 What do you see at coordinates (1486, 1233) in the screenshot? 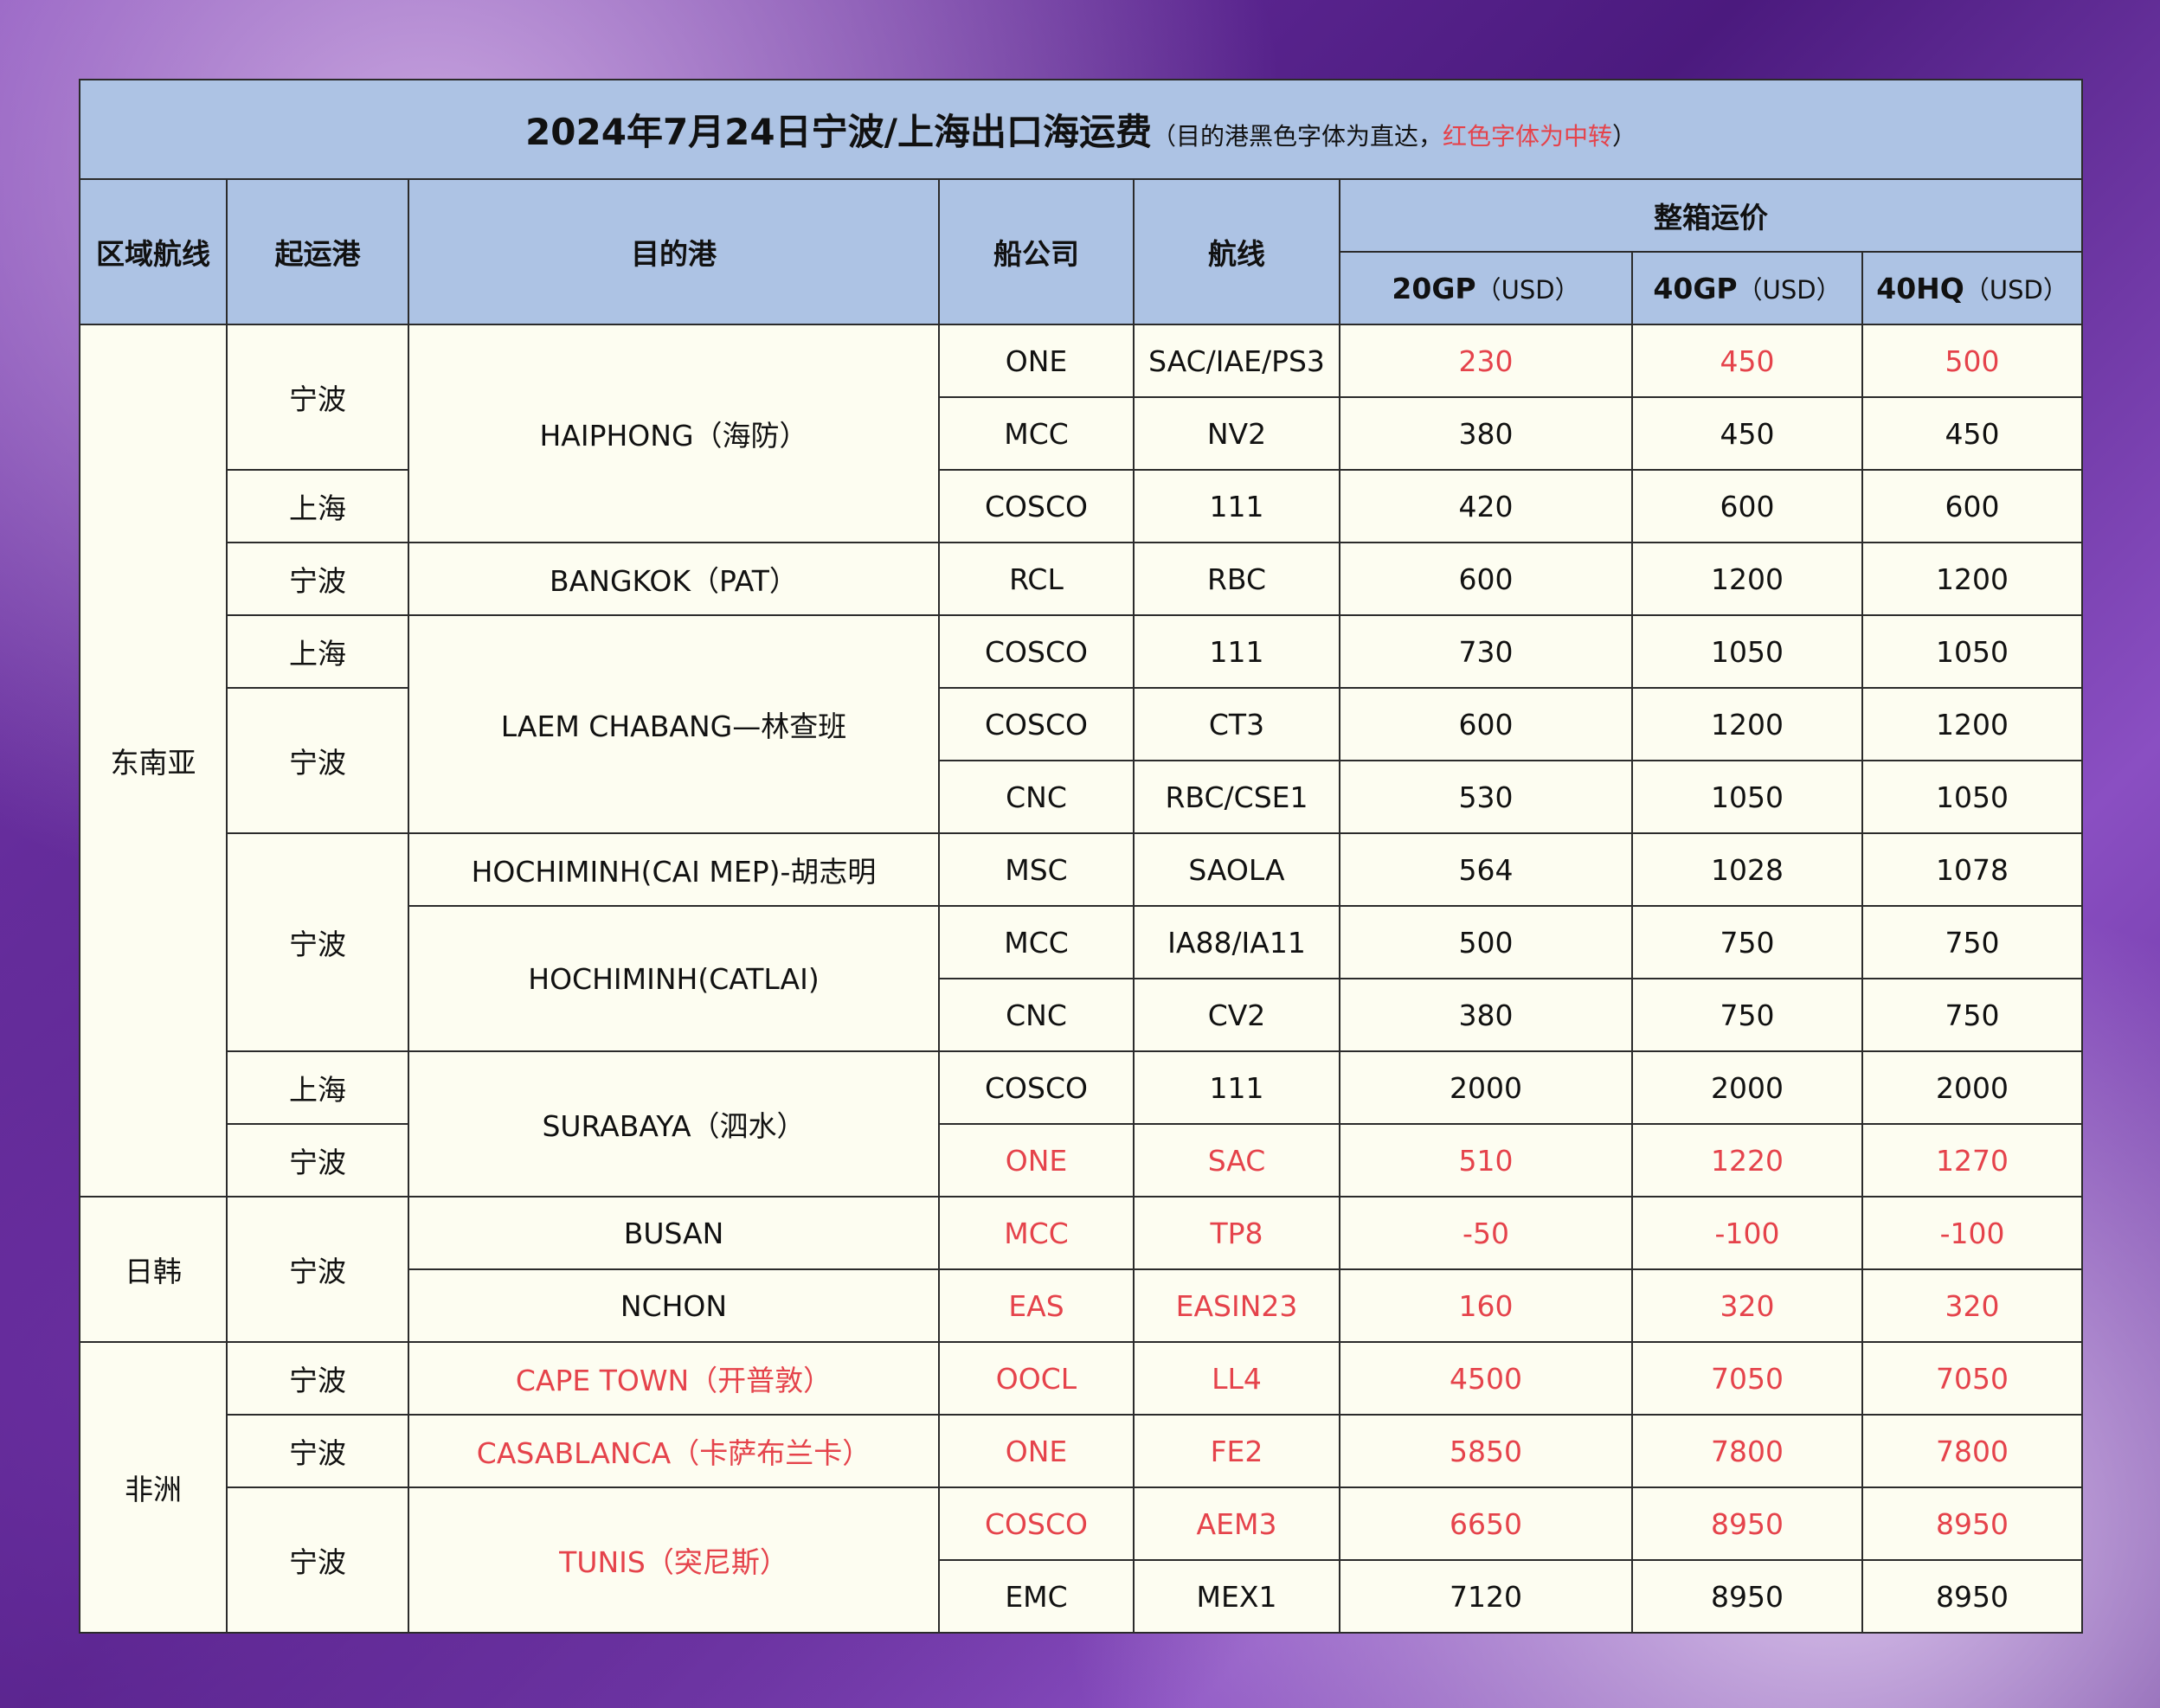
I see `price: -50` at bounding box center [1486, 1233].